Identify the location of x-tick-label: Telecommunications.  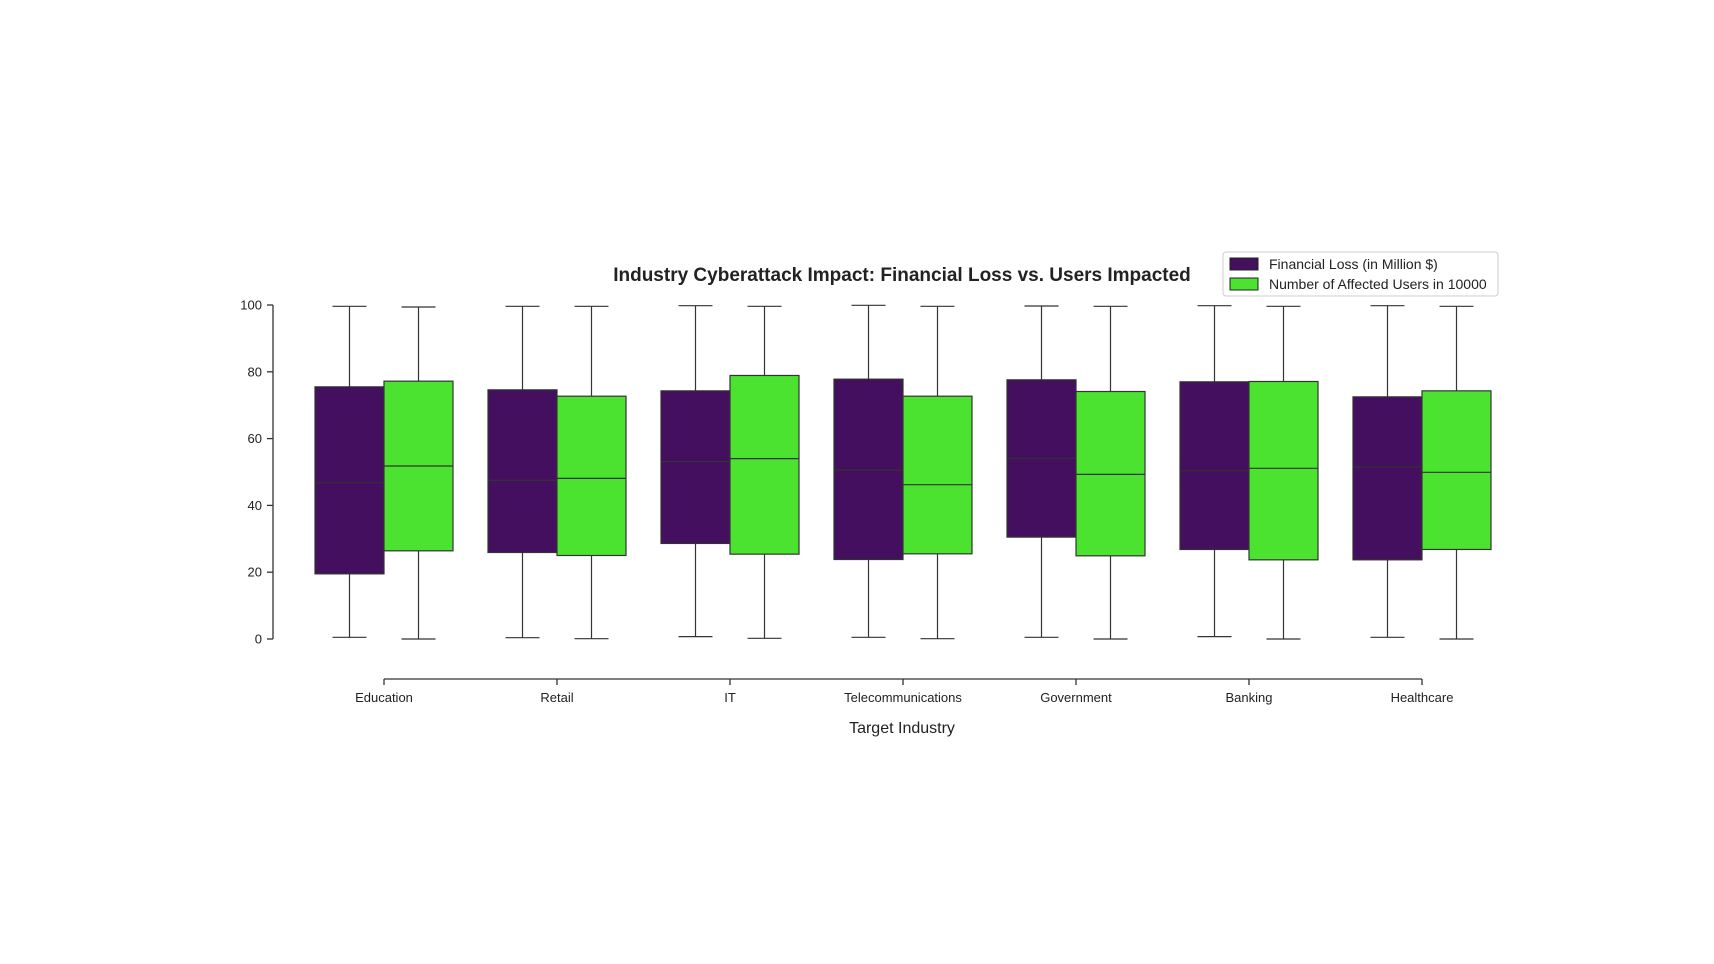
(903, 697).